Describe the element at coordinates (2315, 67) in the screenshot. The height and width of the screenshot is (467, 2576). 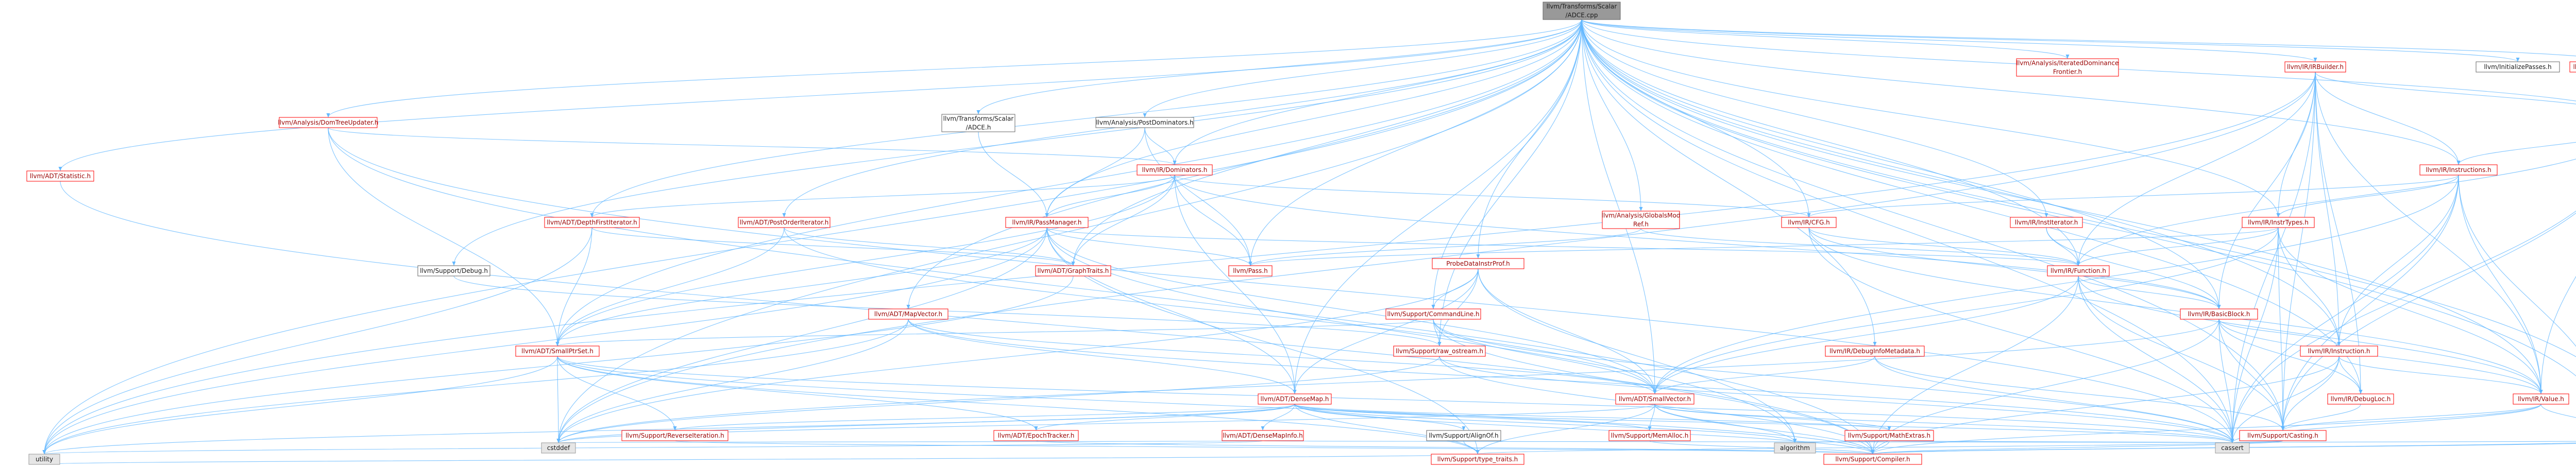
I see `node-ir-builder: llvm/IR/IRBuilder.h` at that location.